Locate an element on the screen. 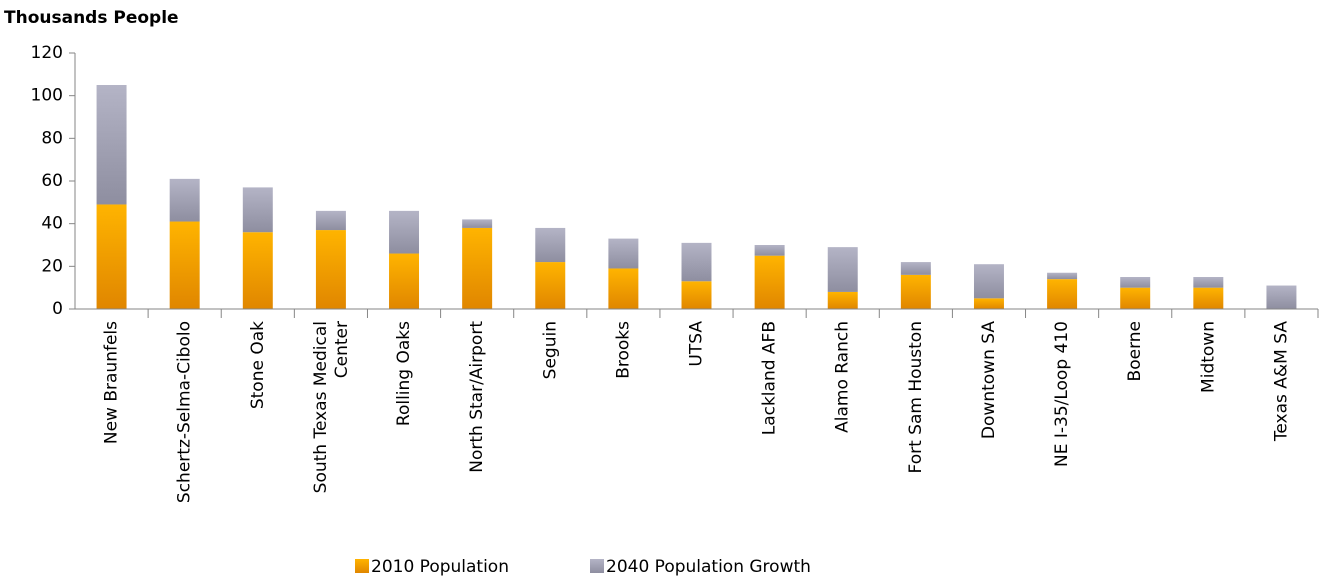  y-tick-label: 0 is located at coordinates (57, 309).